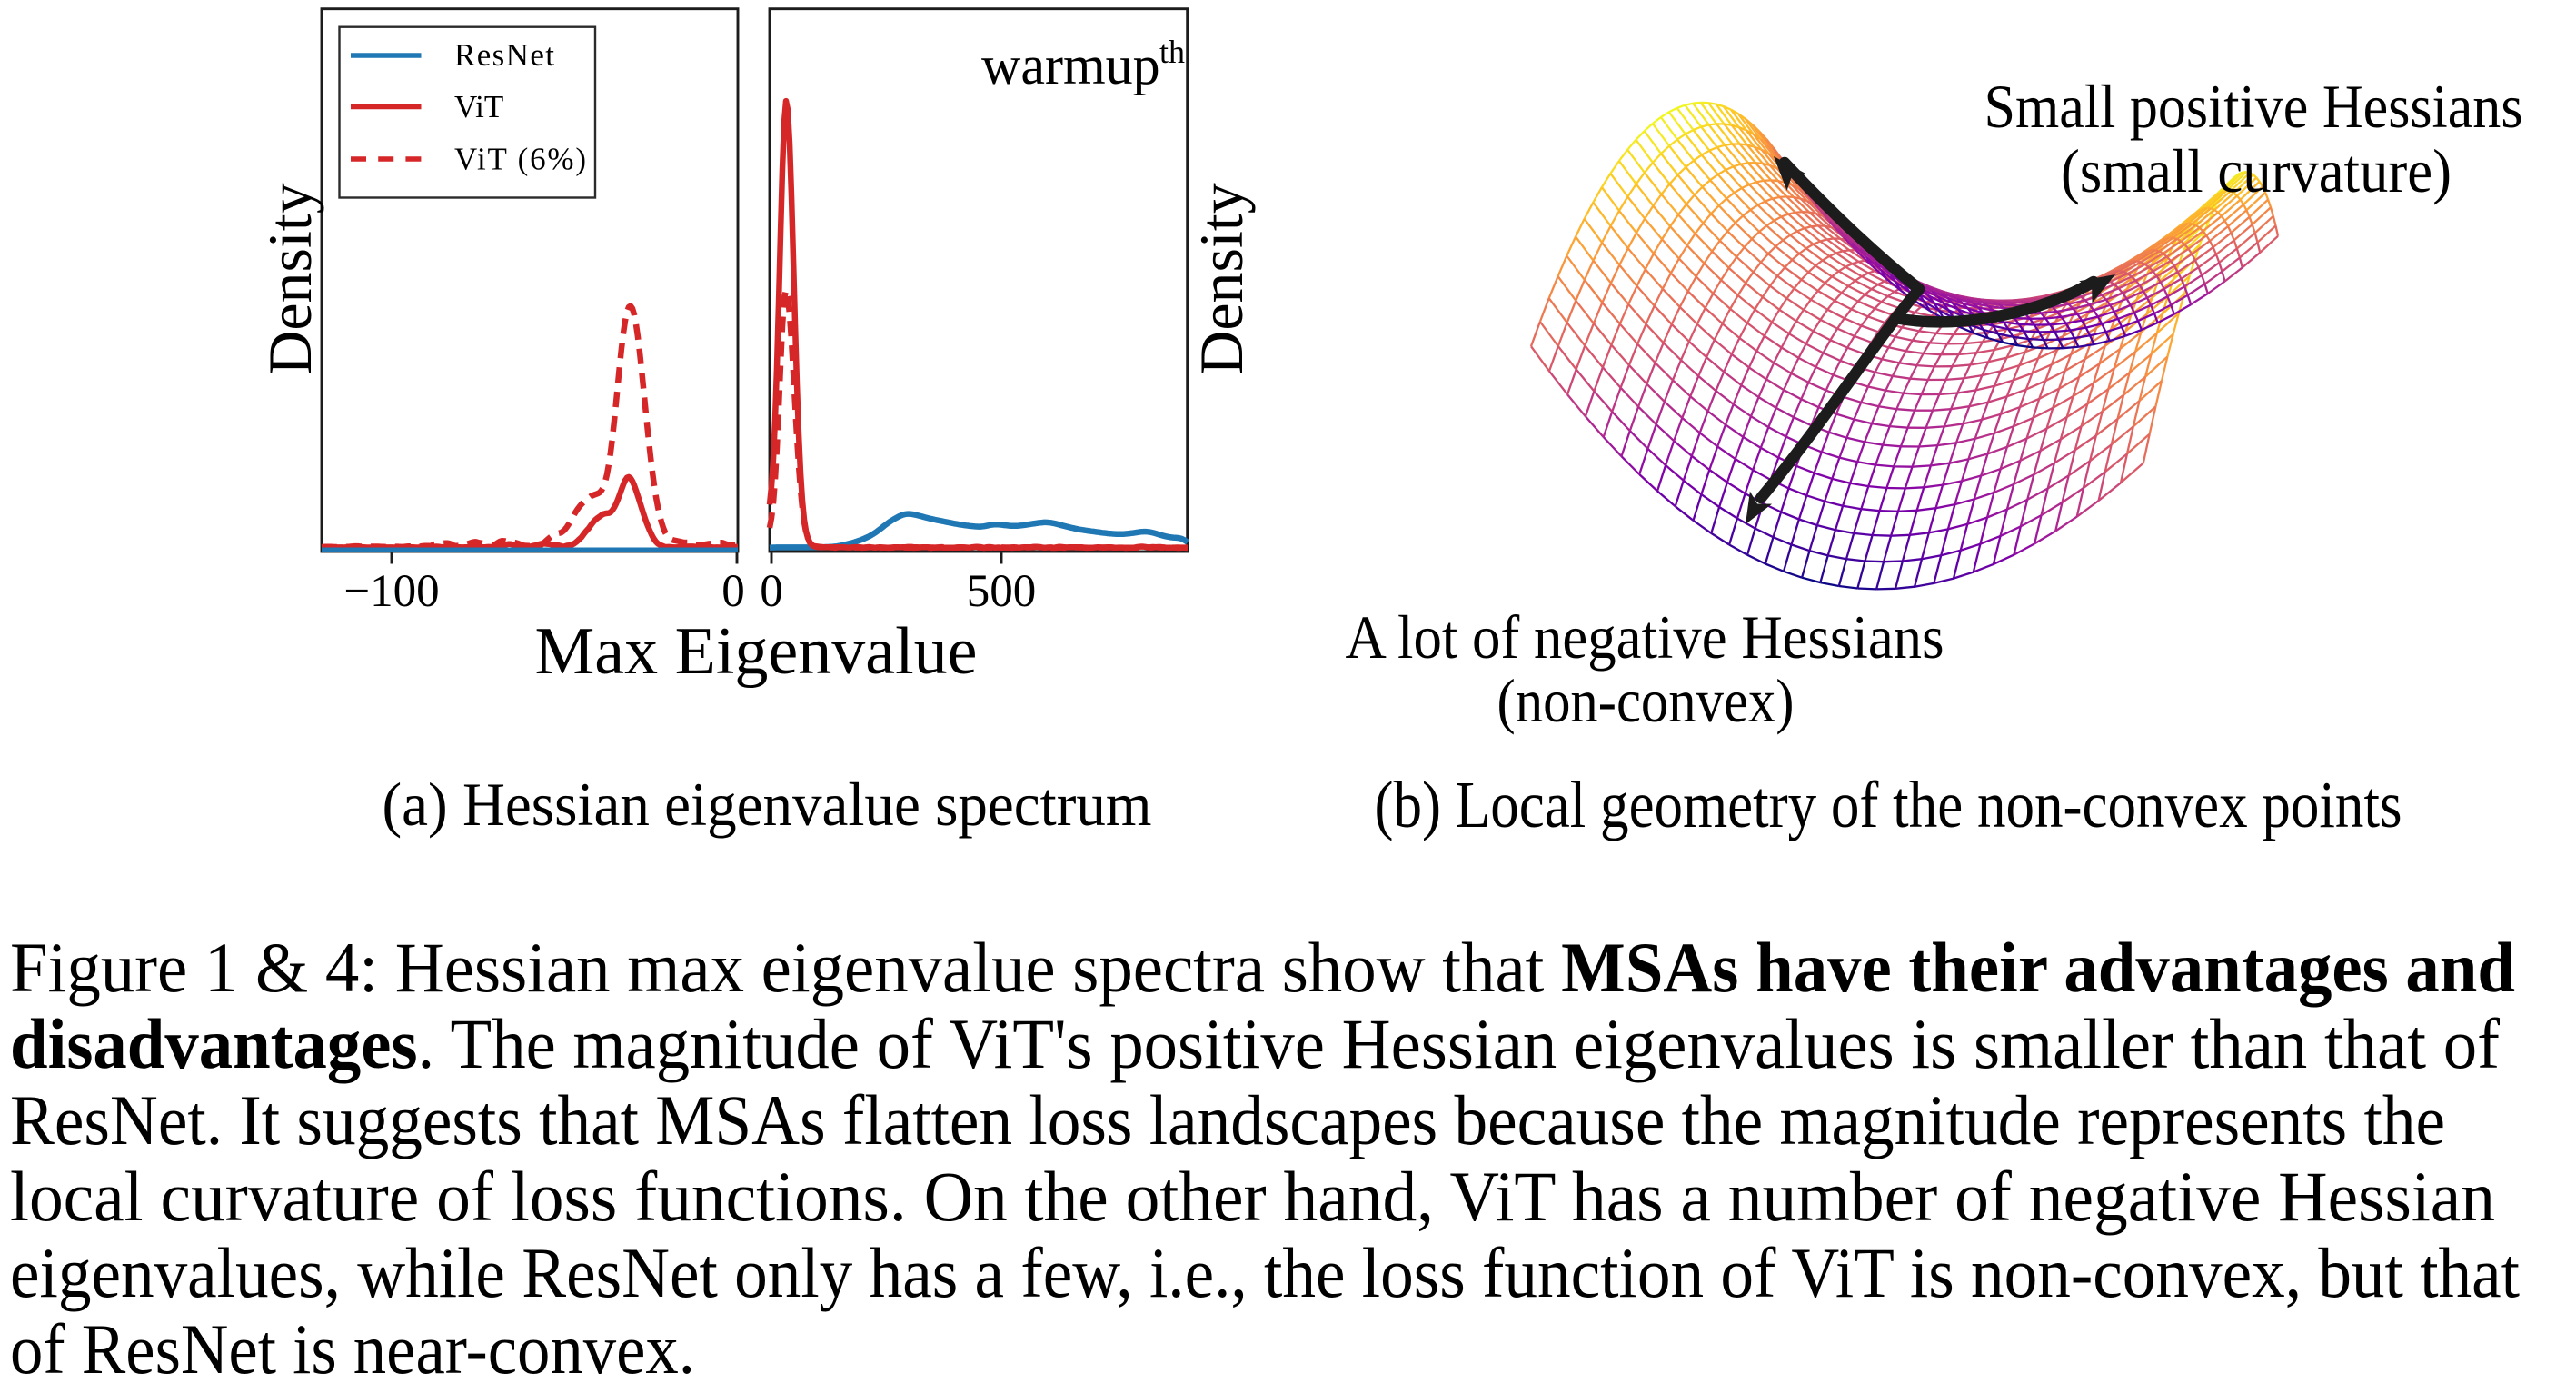  What do you see at coordinates (1002, 591) in the screenshot?
I see `svg-text: 500` at bounding box center [1002, 591].